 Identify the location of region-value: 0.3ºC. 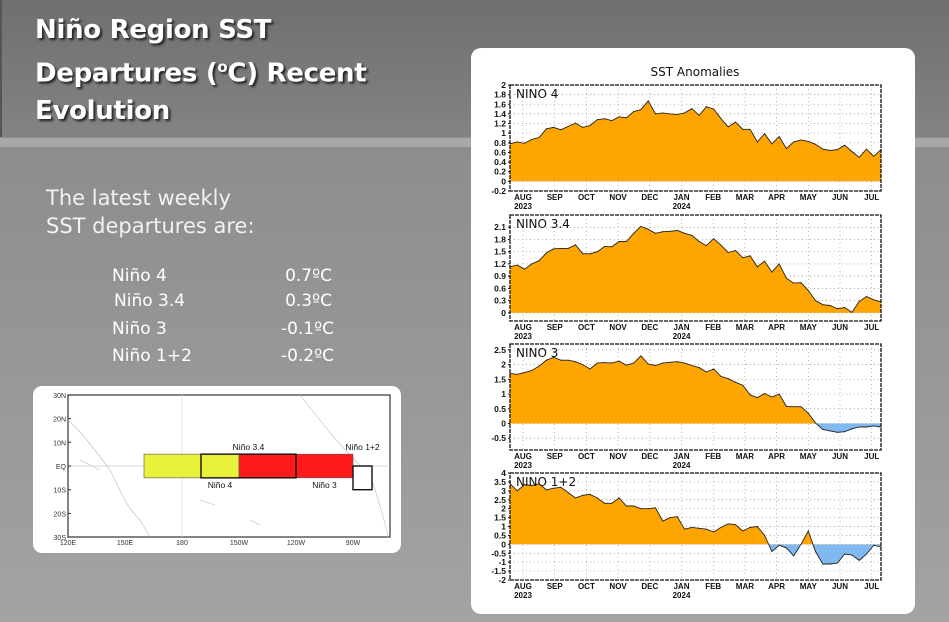
(308, 301).